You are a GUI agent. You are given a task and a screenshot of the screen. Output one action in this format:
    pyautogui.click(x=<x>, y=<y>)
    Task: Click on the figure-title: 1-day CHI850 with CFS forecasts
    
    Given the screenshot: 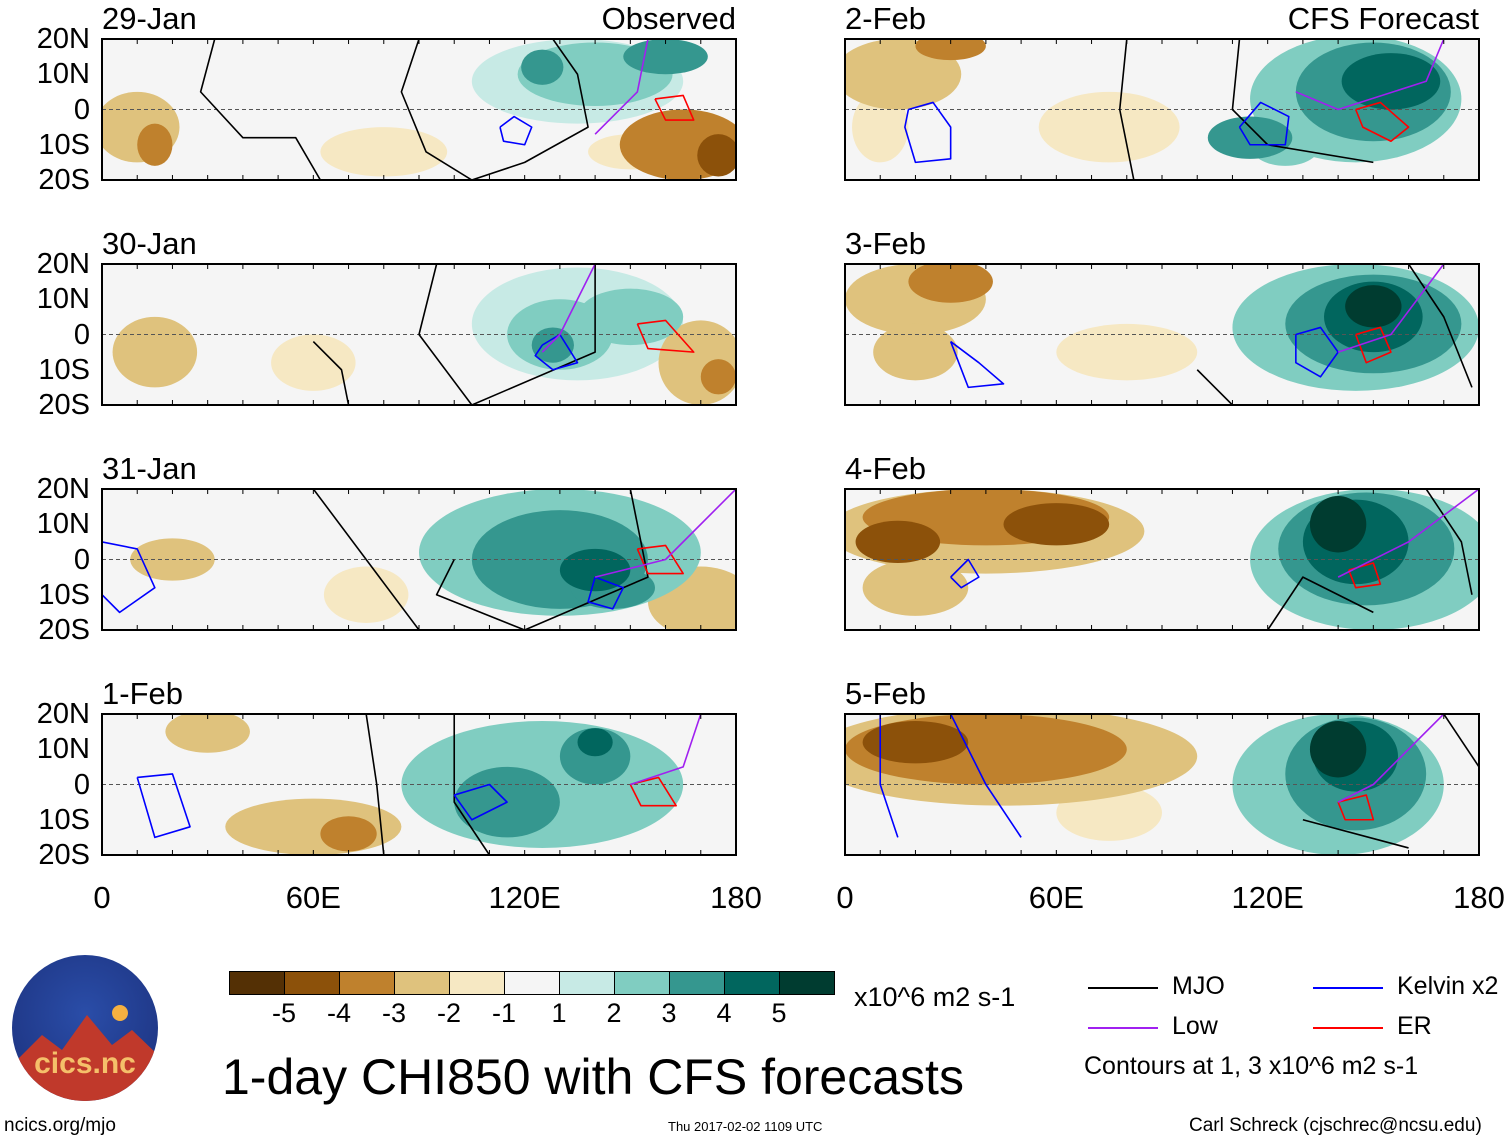 What is the action you would take?
    pyautogui.click(x=593, y=1077)
    